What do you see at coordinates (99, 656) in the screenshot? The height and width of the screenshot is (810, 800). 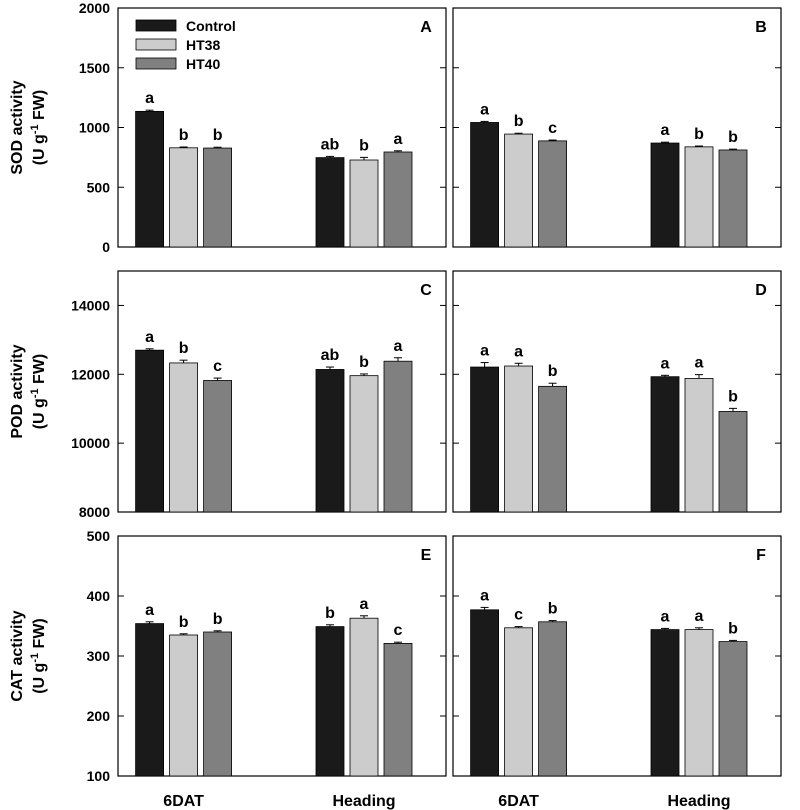 I see `y-tick-label: 300` at bounding box center [99, 656].